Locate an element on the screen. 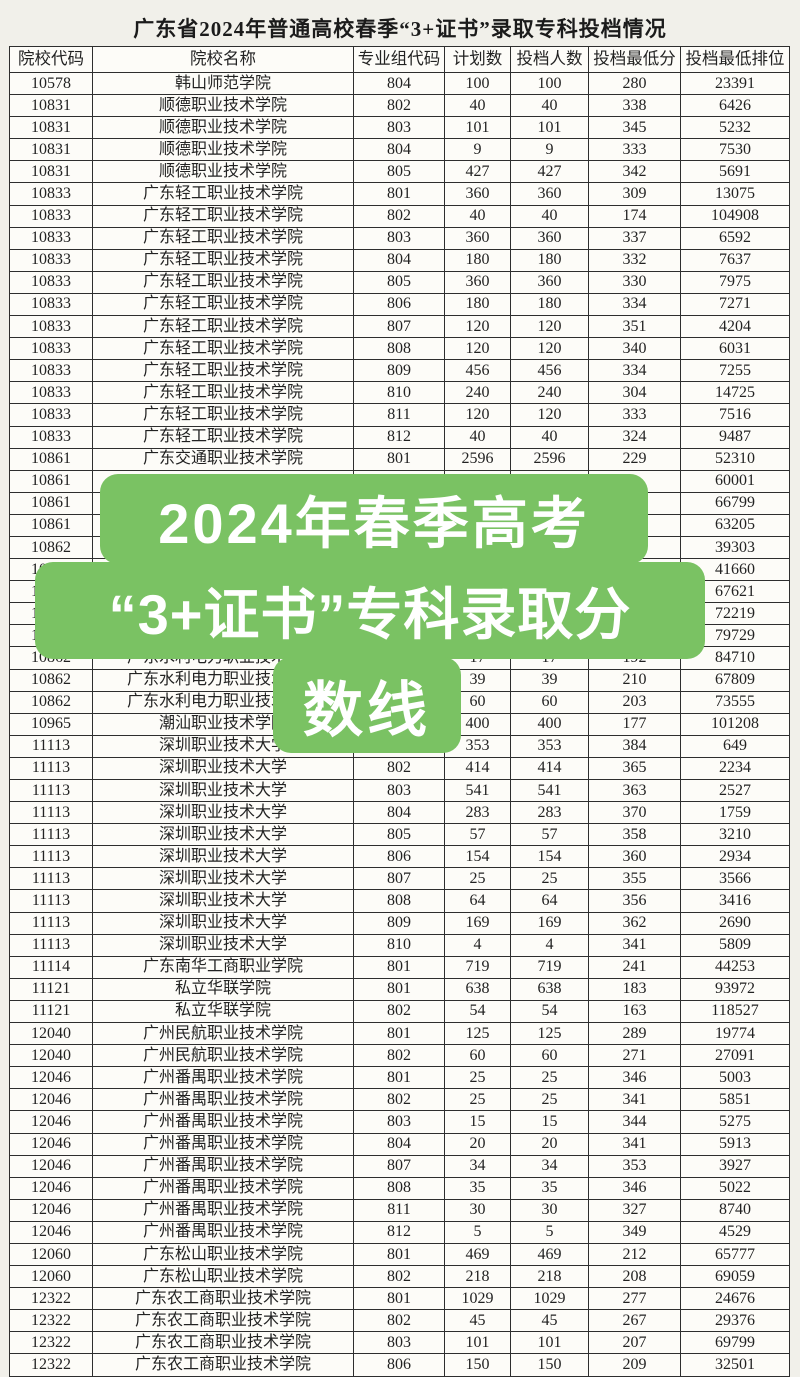  cell-min-score: 334 is located at coordinates (634, 304).